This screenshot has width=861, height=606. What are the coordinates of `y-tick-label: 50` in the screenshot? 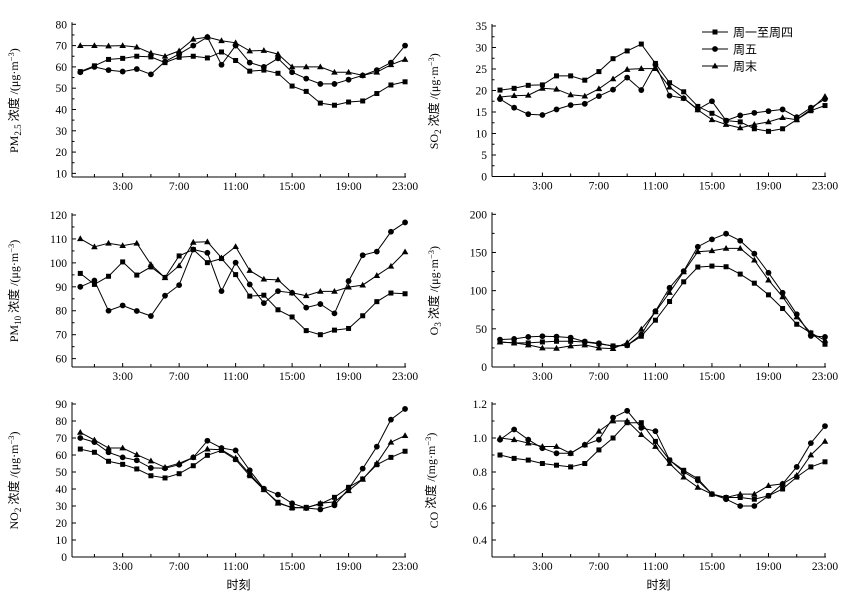 It's located at (62, 473).